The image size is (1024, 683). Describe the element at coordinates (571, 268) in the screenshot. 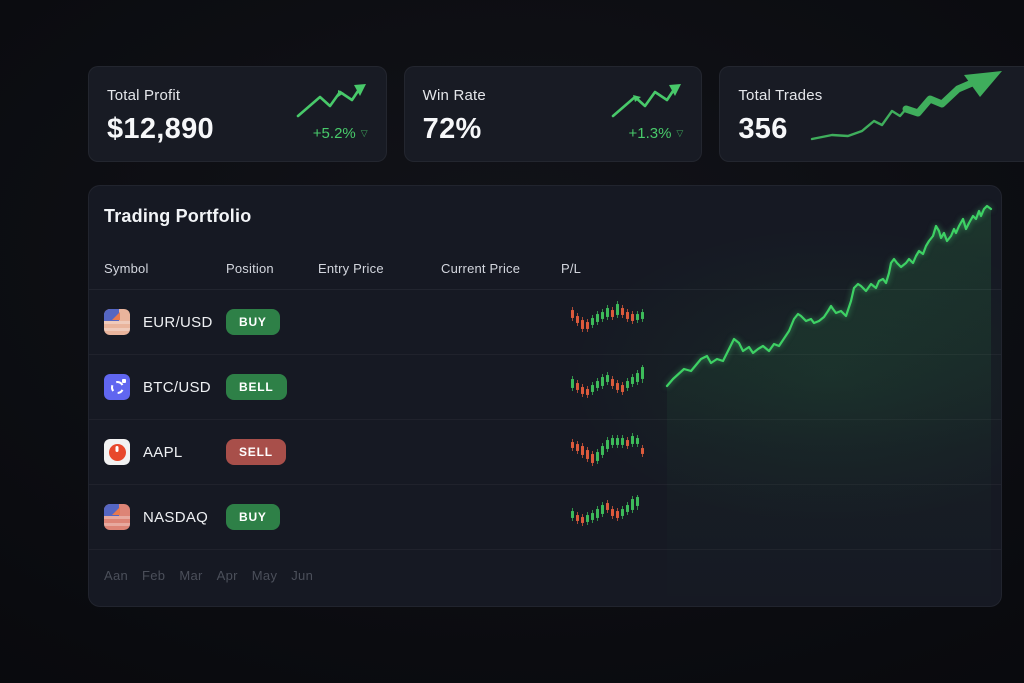

I see `column-header-pl: P/L` at that location.